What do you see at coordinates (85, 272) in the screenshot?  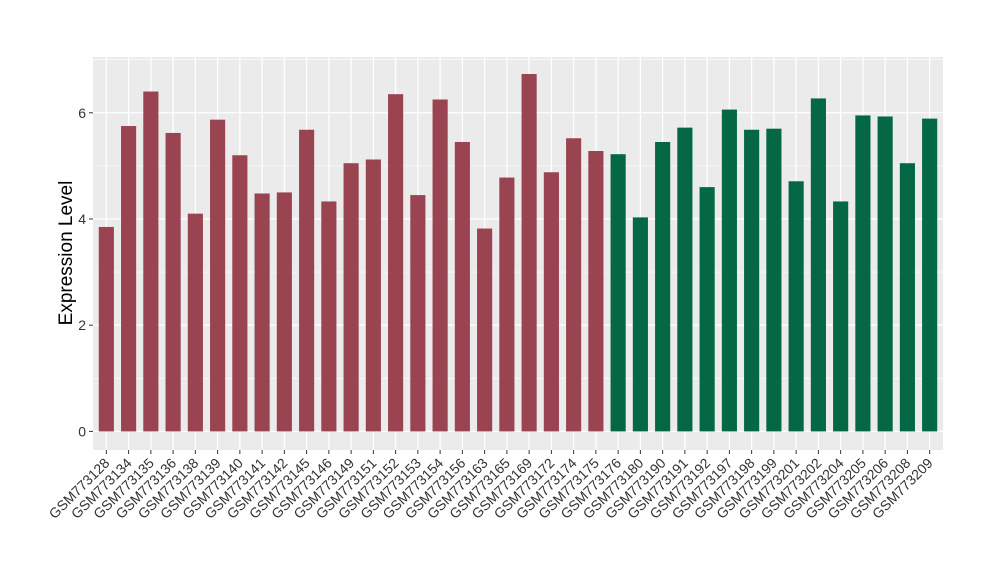 I see `y-axis: 0 2 4 6` at bounding box center [85, 272].